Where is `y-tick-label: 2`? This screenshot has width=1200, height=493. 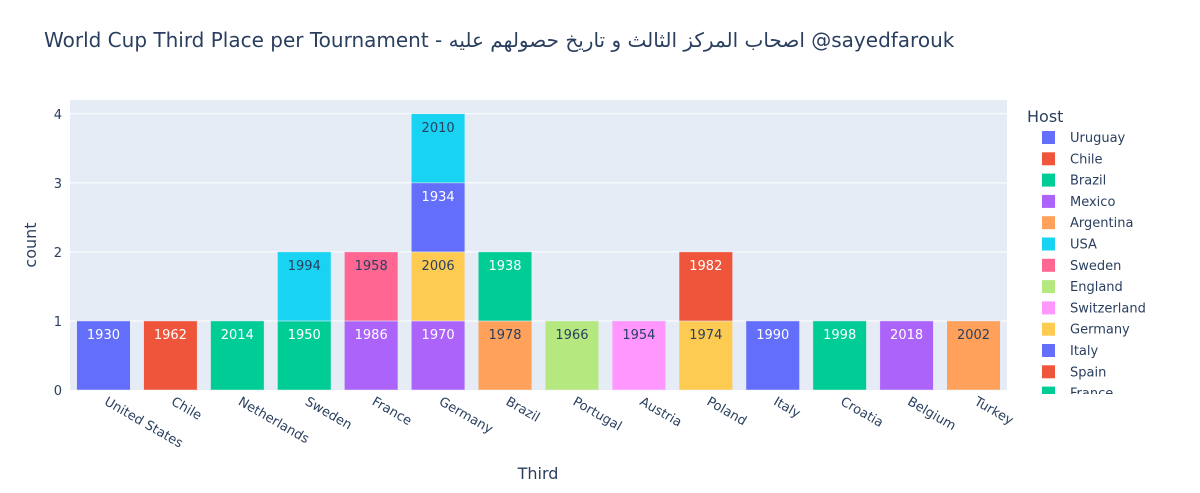 y-tick-label: 2 is located at coordinates (58, 253).